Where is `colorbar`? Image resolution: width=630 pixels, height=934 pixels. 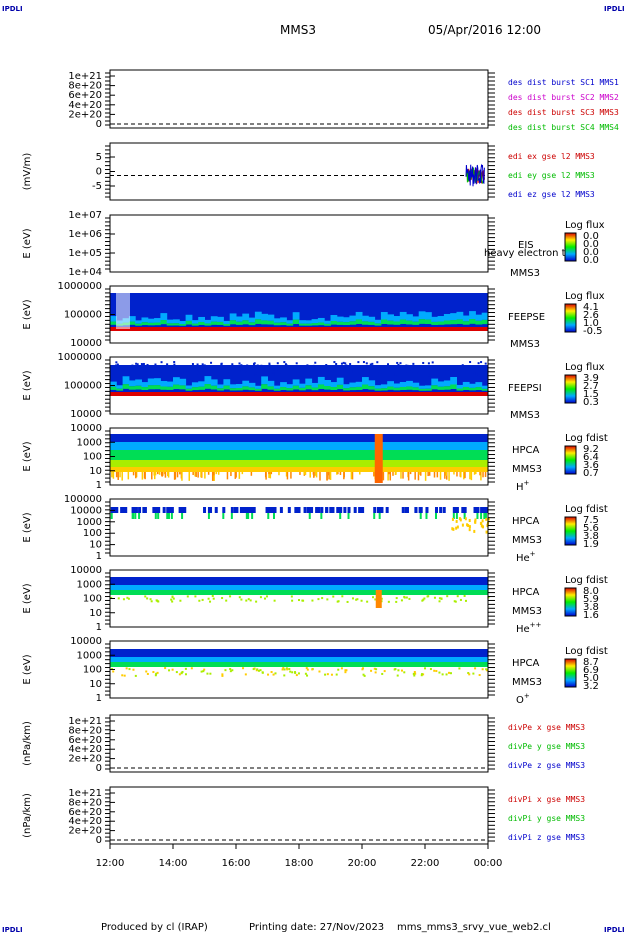
colorbar is located at coordinates (570, 389).